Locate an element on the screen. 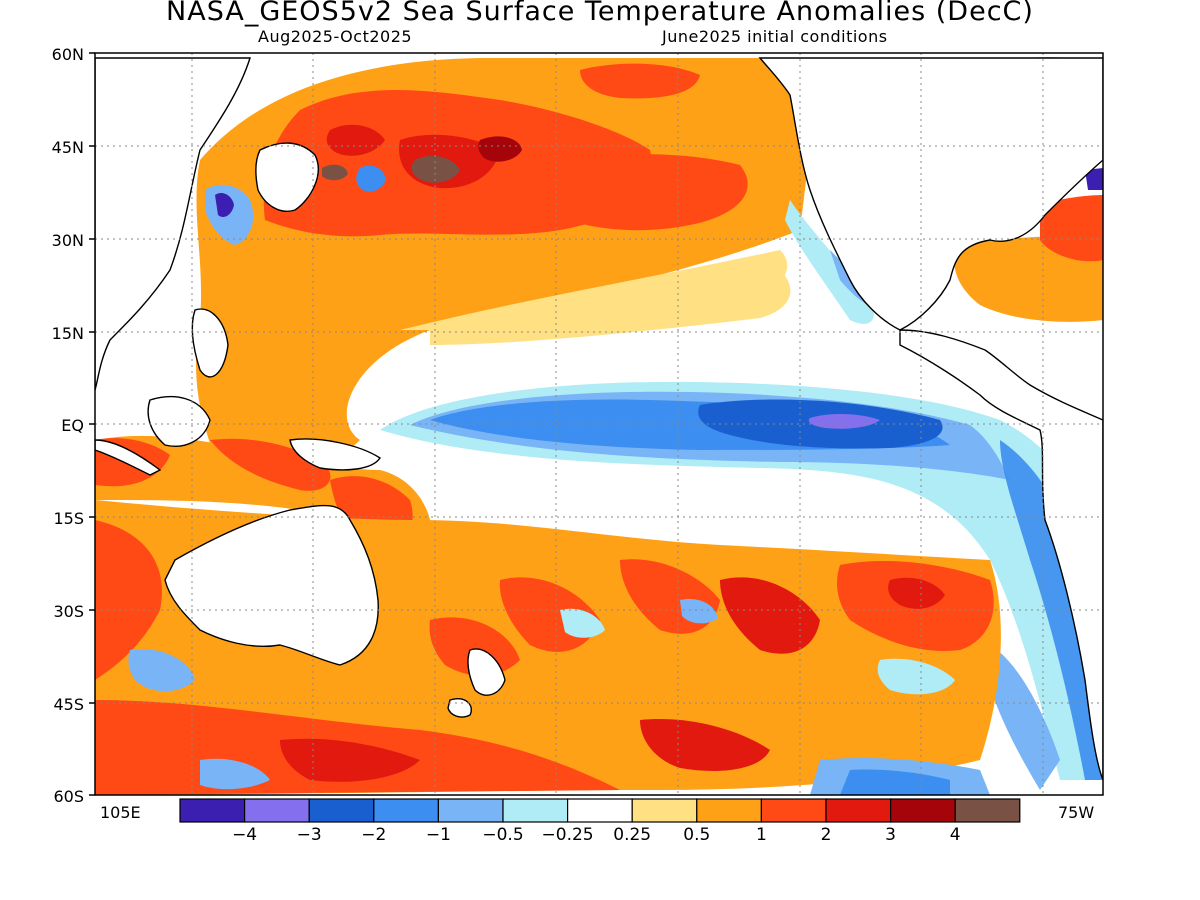 This screenshot has width=1200, height=900. lat-label-60s: 60S is located at coordinates (68, 796).